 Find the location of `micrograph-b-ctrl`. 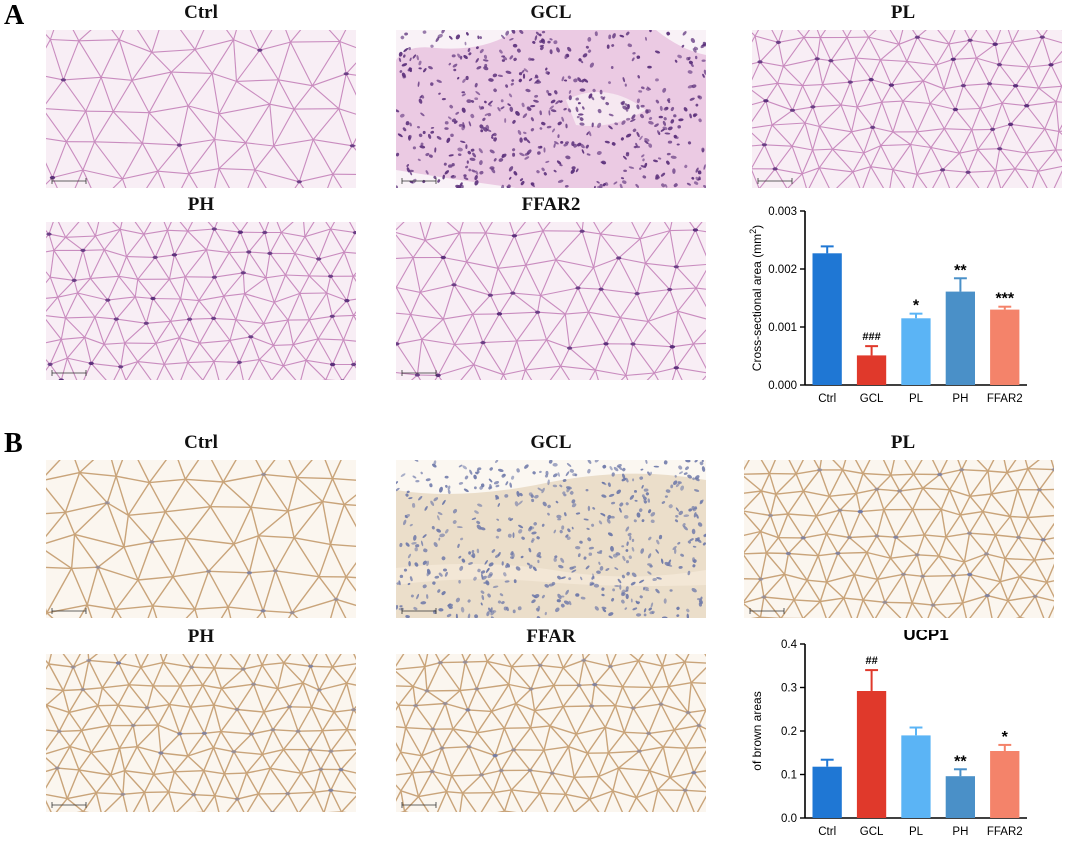

micrograph-b-ctrl is located at coordinates (201, 539).